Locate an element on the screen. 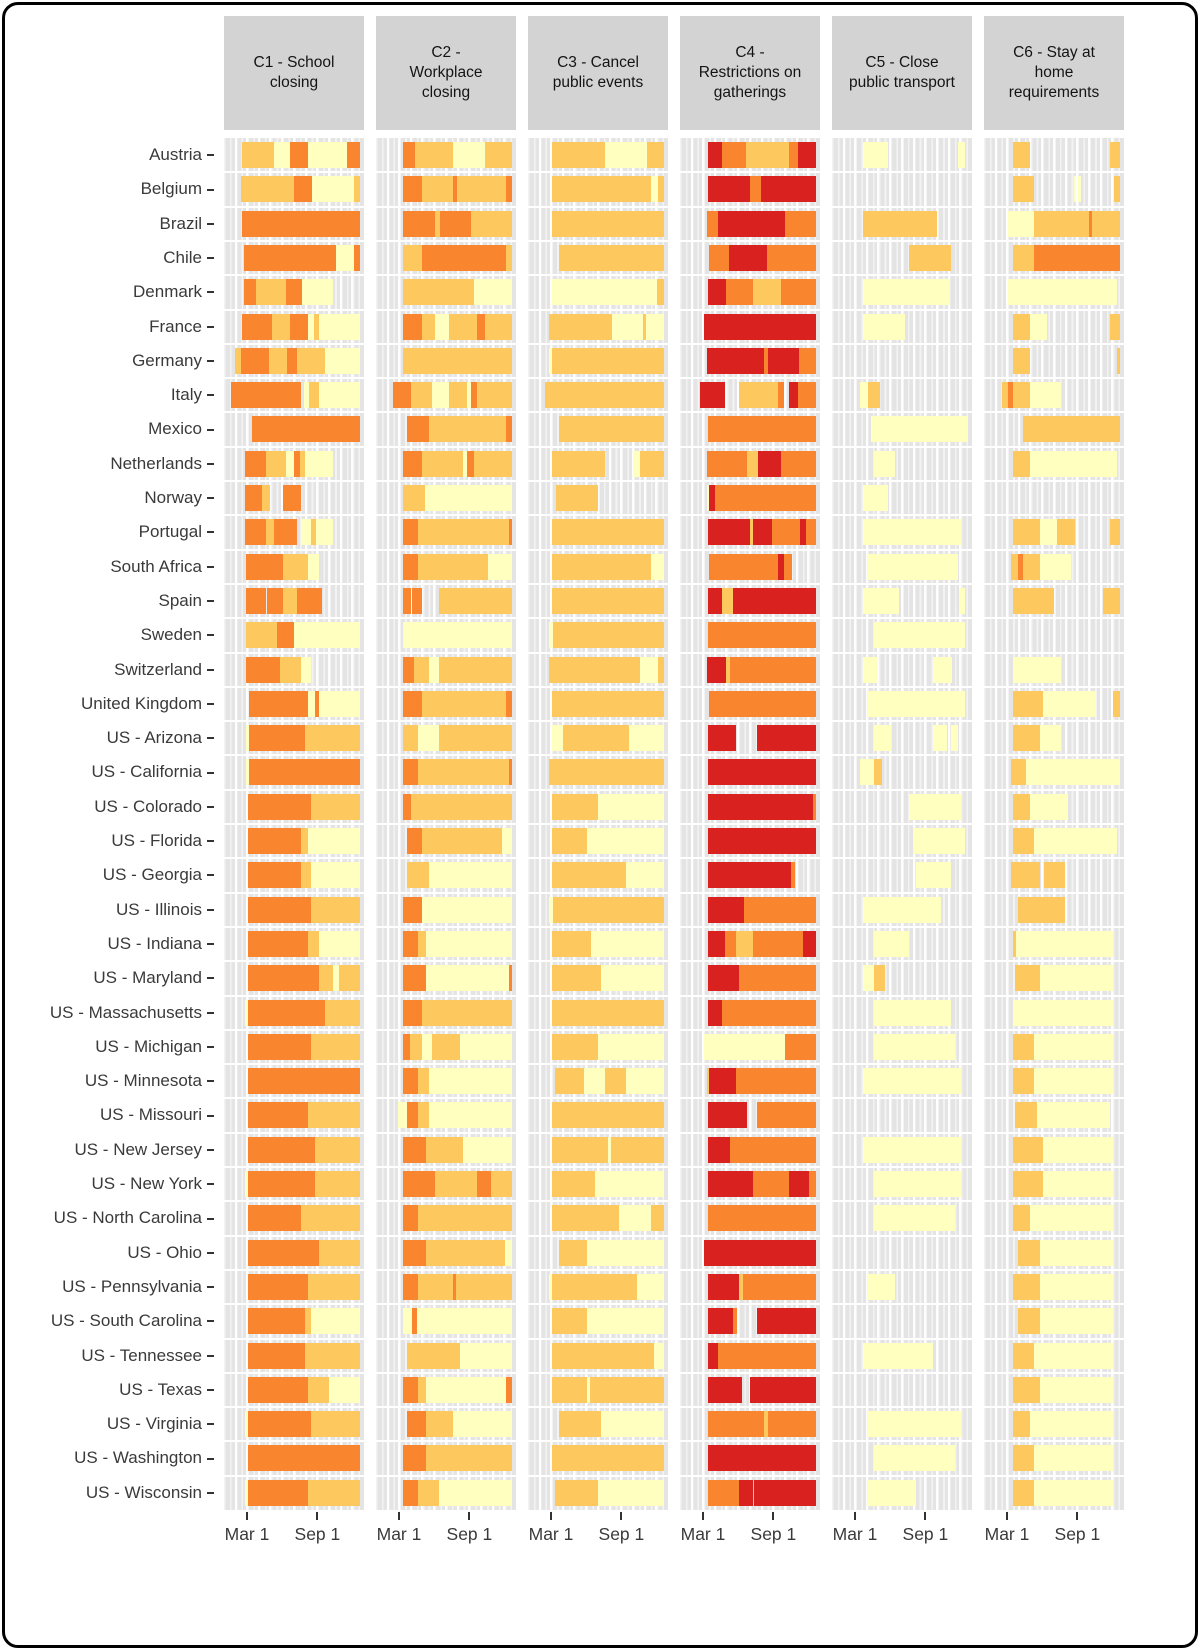 Image resolution: width=1200 pixels, height=1650 pixels. panel-c3 is located at coordinates (598, 824).